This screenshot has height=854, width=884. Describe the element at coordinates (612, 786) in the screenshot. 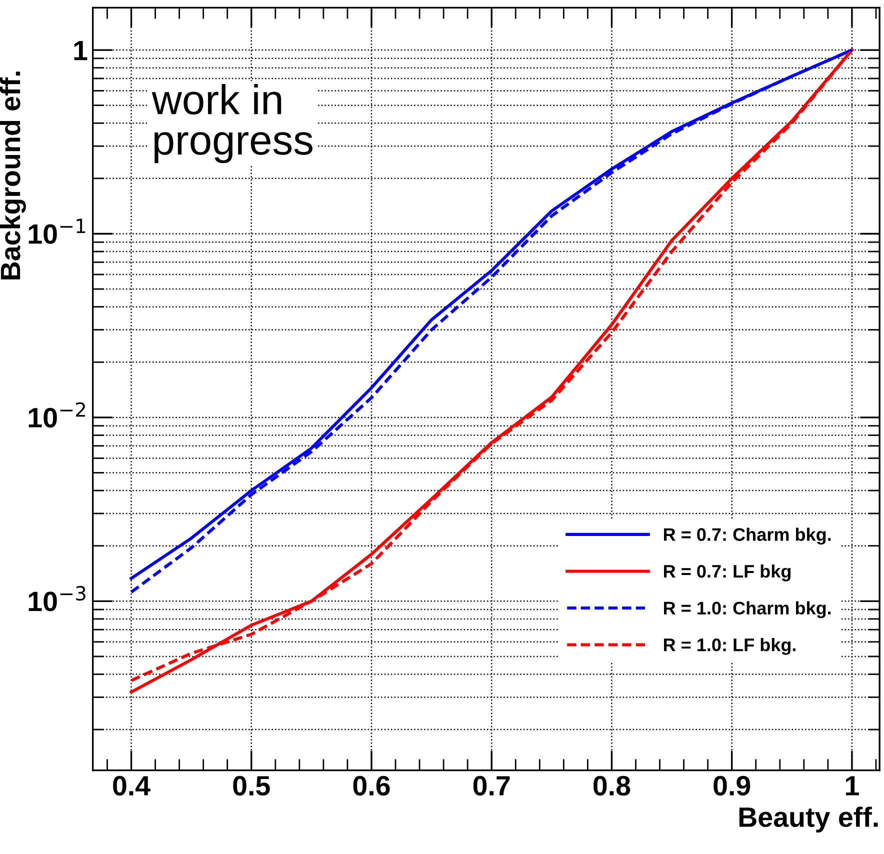

I see `x-tick-label: 0.8` at that location.